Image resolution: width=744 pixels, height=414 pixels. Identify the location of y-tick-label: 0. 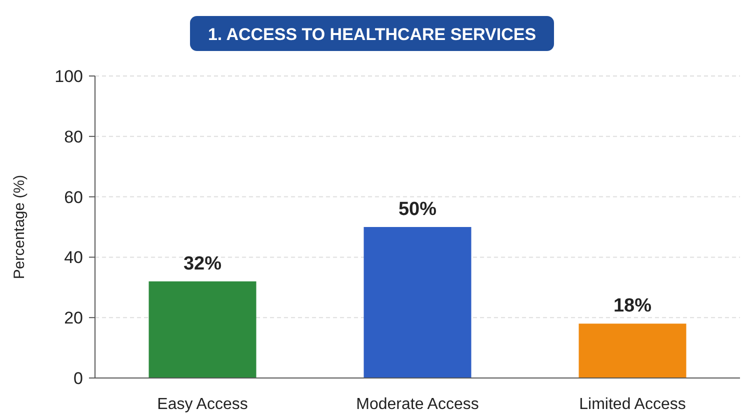
(78, 378).